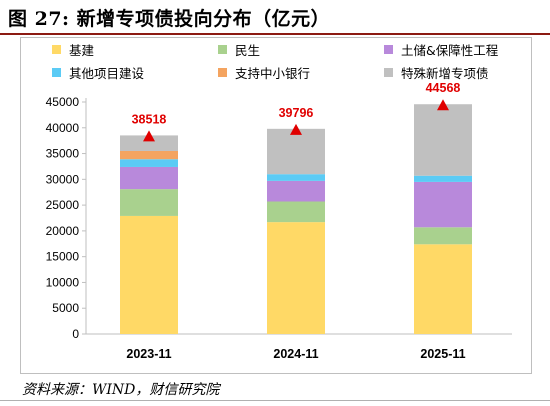  I want to click on legend-label: 土储&保障性工程, so click(450, 50).